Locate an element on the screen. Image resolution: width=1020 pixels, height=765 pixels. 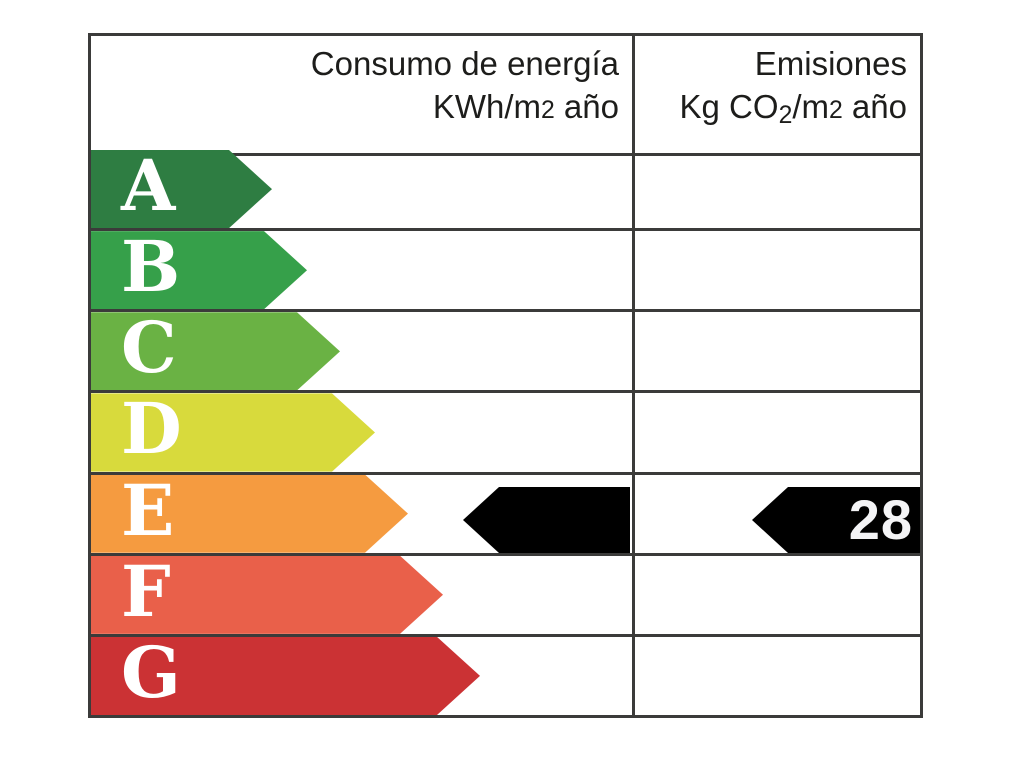
consumption-unit-exponent: 2 is located at coordinates (548, 110).